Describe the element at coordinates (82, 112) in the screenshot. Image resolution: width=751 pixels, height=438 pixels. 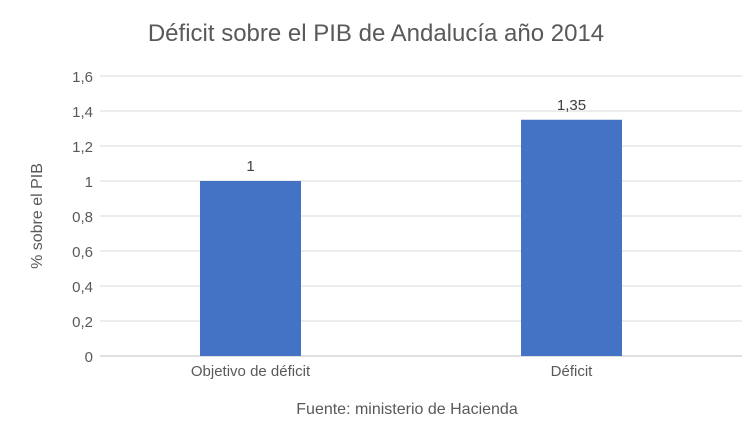
I see `y-tick-label: 1,4` at that location.